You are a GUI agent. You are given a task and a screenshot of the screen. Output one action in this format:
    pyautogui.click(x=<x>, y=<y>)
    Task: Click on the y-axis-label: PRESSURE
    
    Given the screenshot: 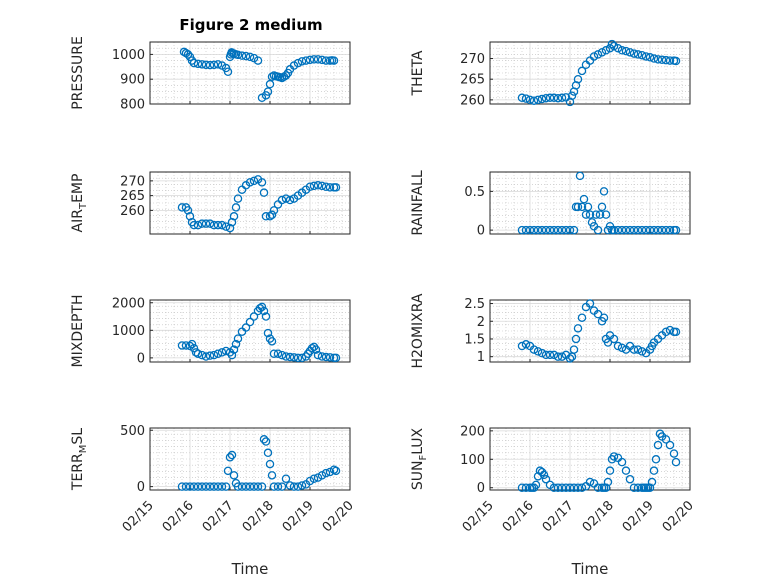 What is the action you would take?
    pyautogui.click(x=78, y=73)
    